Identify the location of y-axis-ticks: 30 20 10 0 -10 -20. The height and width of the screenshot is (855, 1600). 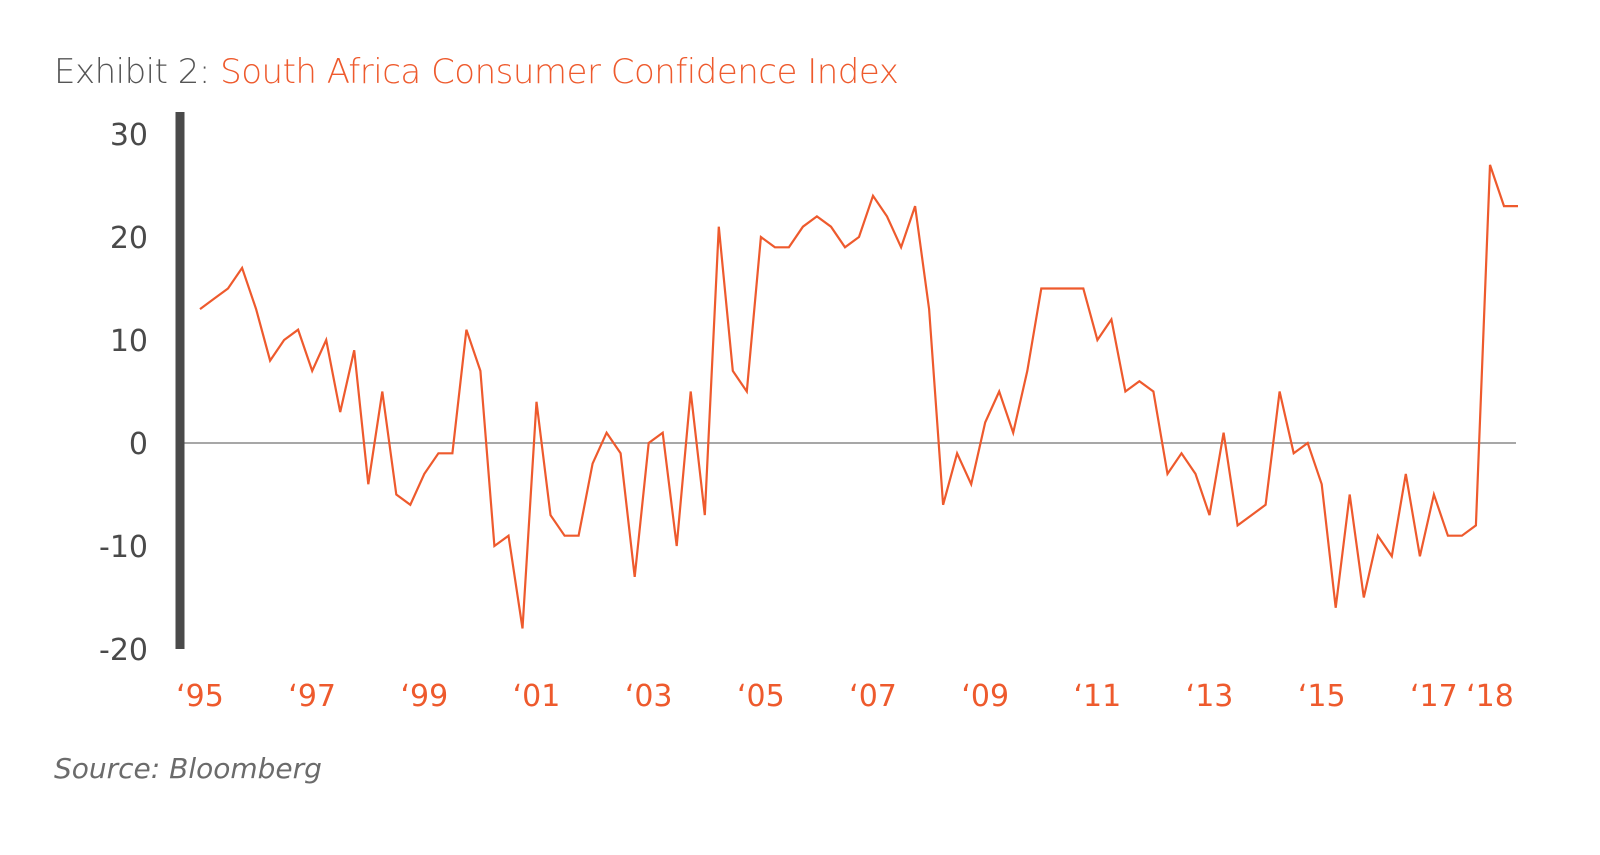
(123, 393).